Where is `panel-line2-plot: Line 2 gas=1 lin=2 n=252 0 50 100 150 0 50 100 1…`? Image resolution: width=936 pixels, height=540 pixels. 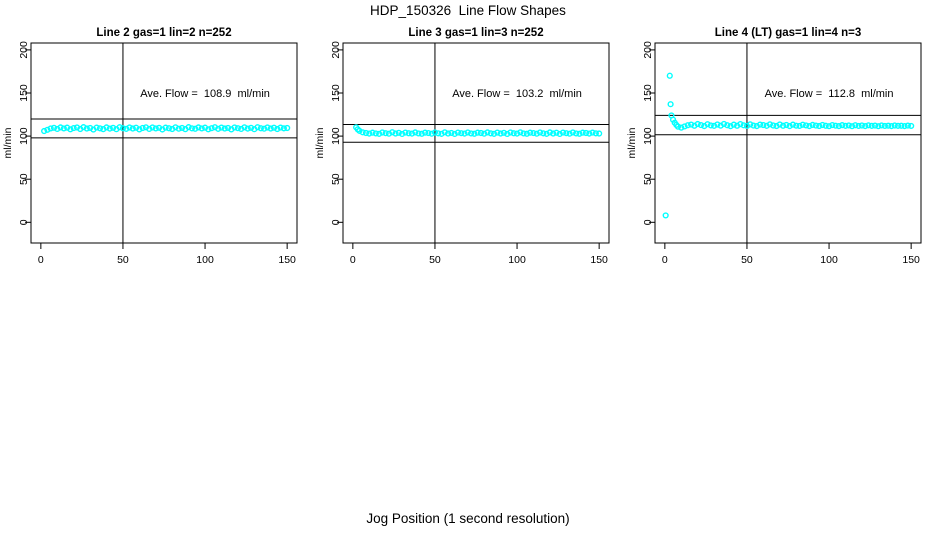
panel-line2-plot: Line 2 gas=1 lin=2 n=252 0 50 100 150 0 50 100 1… is located at coordinates (150, 146).